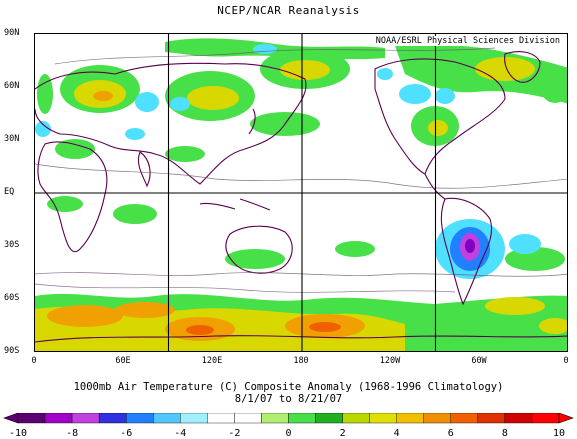  What do you see at coordinates (212, 361) in the screenshot?
I see `lon-label-120e: 120E` at bounding box center [212, 361].